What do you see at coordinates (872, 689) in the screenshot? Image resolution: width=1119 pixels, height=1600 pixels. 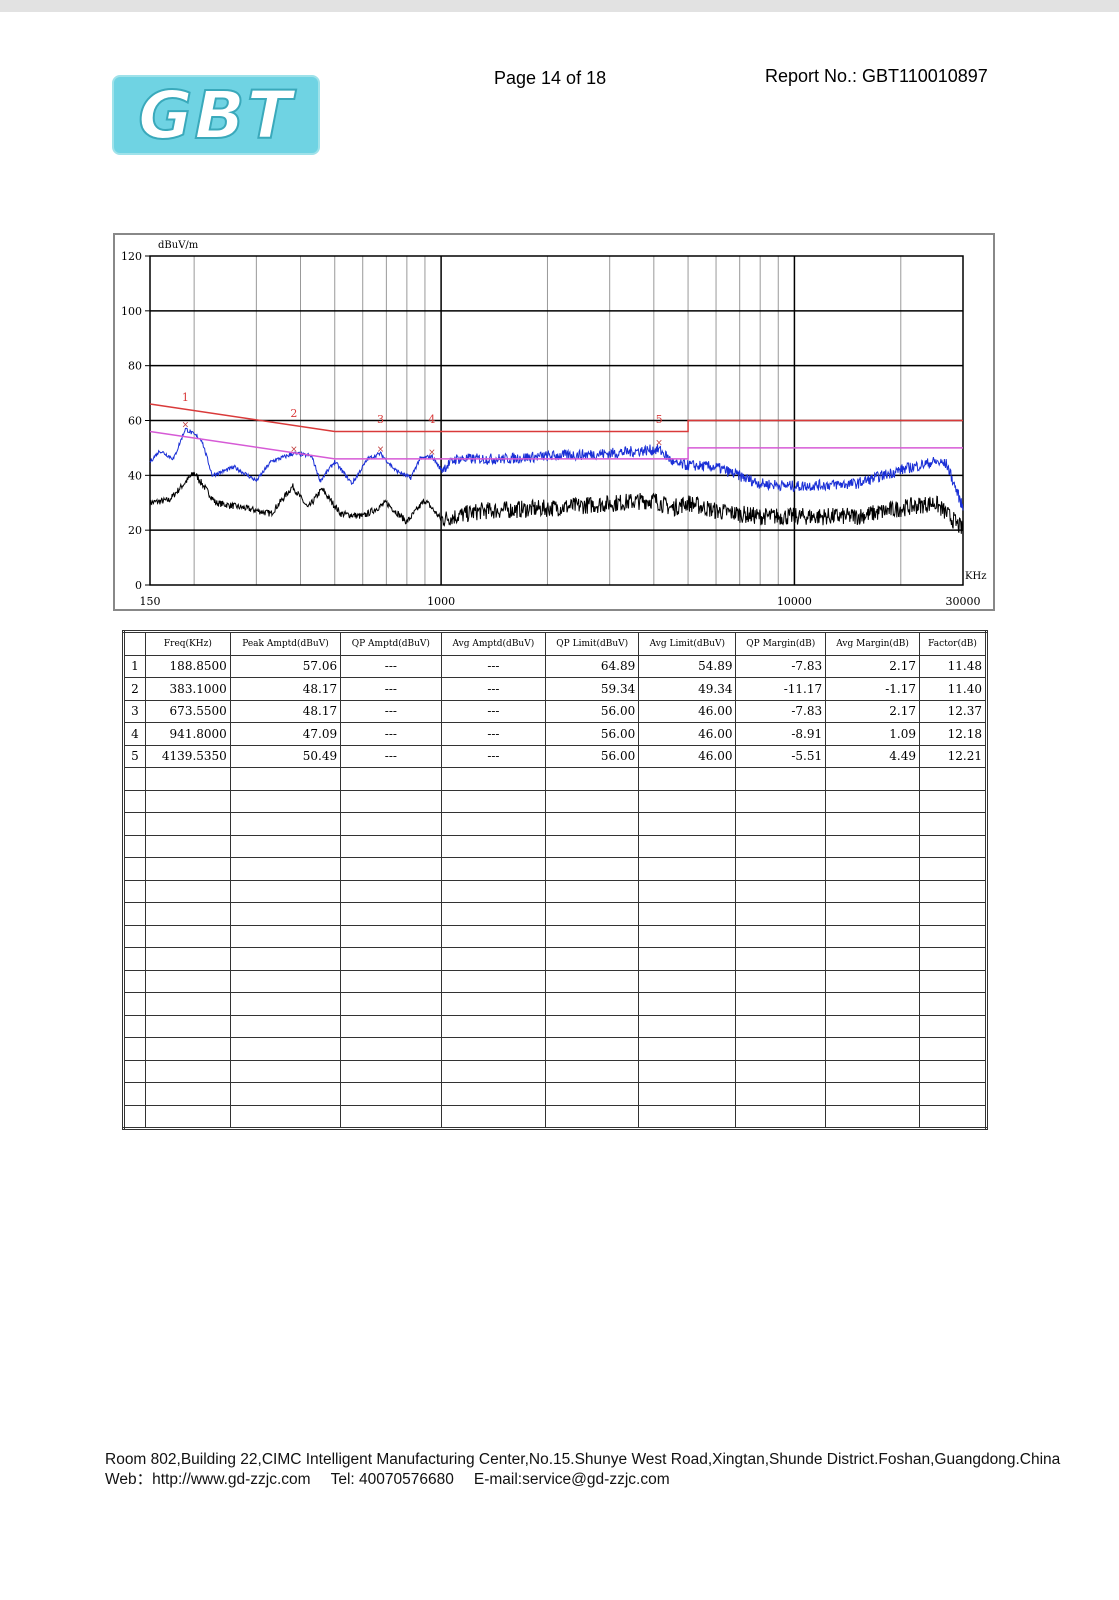 I see `table-cell: -1.17` at bounding box center [872, 689].